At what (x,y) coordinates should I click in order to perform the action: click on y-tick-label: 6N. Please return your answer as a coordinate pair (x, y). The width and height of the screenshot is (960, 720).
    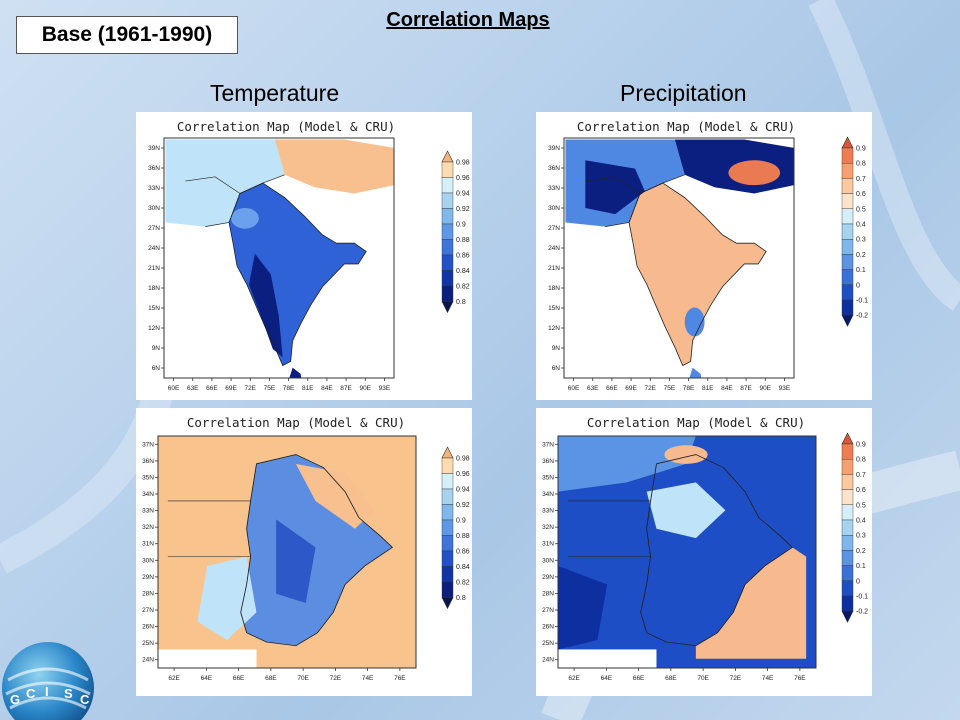
    Looking at the image, I should click on (156, 368).